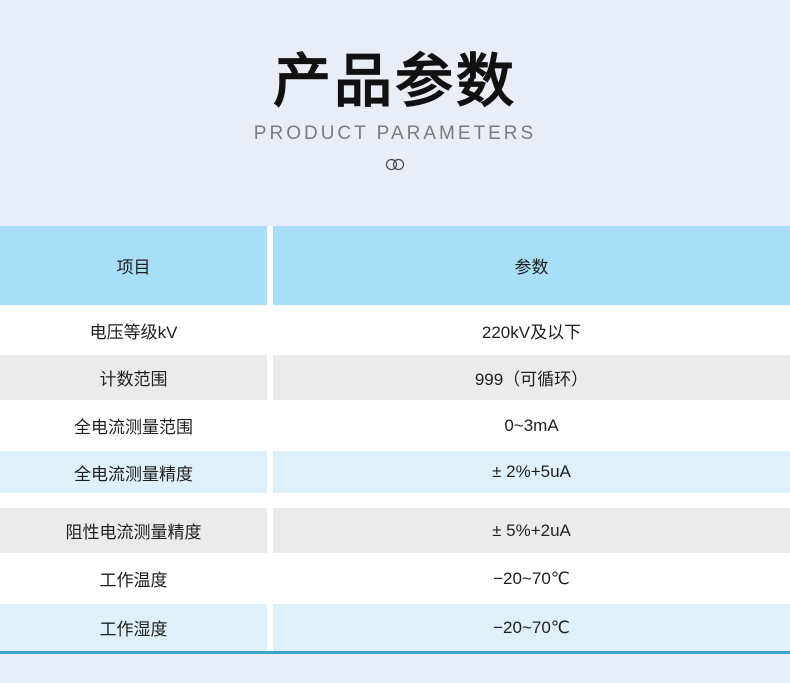 The height and width of the screenshot is (683, 790). I want to click on overlapping-circles-icon, so click(395, 164).